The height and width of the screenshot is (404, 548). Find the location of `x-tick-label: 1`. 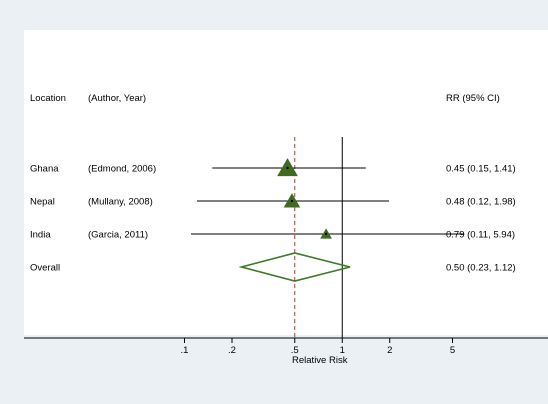

x-tick-label: 1 is located at coordinates (342, 350).